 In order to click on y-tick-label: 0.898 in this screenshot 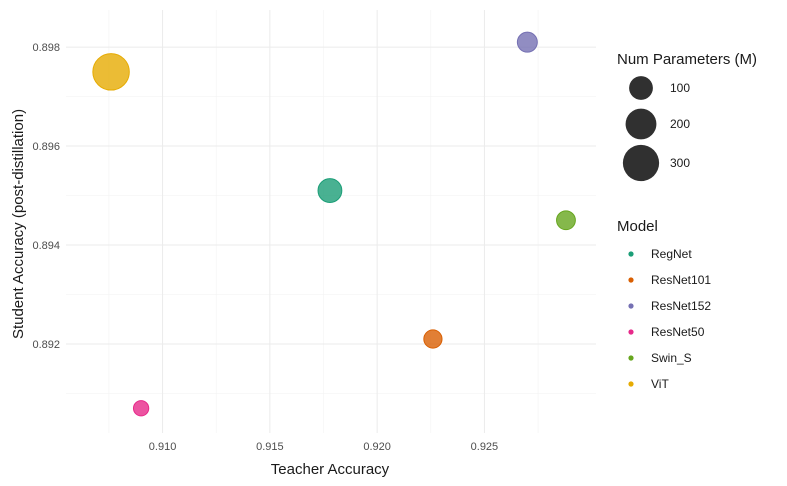, I will do `click(46, 48)`.